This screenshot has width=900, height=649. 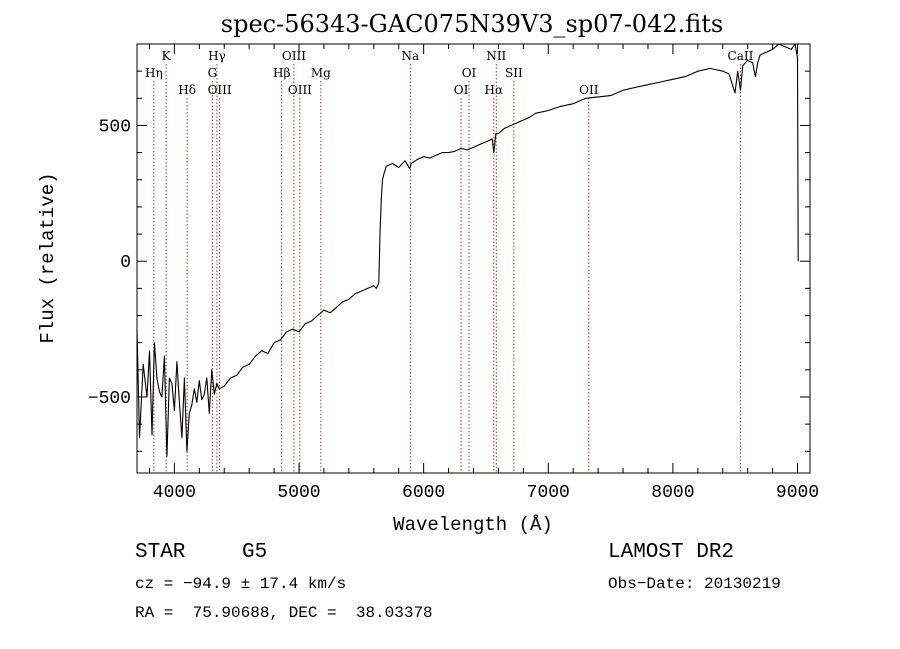 What do you see at coordinates (672, 493) in the screenshot?
I see `x-tick-label: 8000` at bounding box center [672, 493].